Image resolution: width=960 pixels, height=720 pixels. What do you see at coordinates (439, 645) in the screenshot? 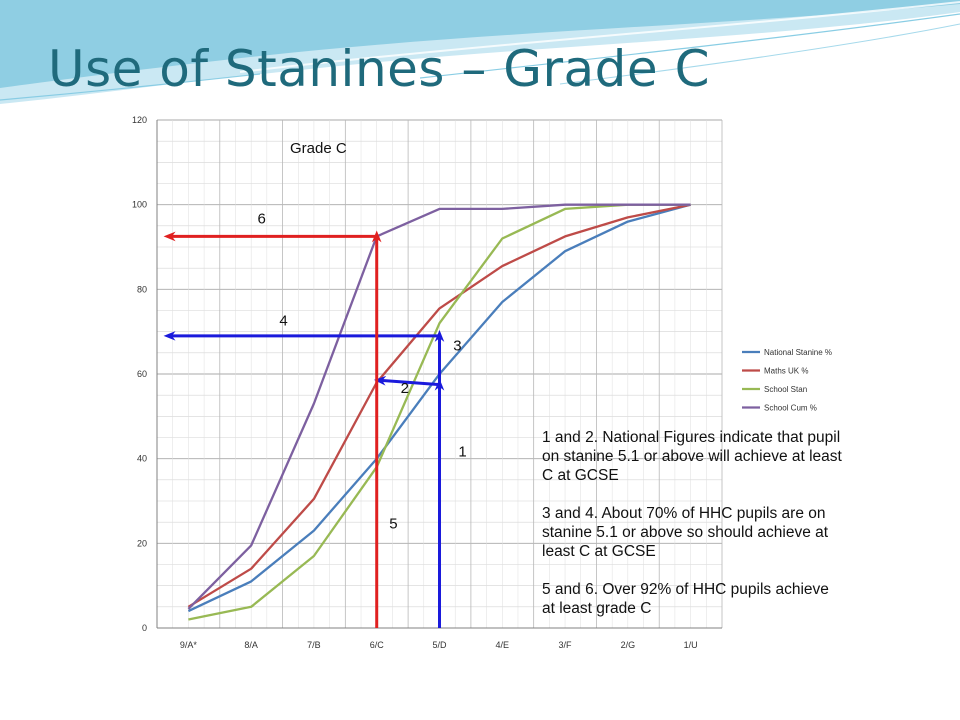
I see `x-tick-label: 5/D` at bounding box center [439, 645].